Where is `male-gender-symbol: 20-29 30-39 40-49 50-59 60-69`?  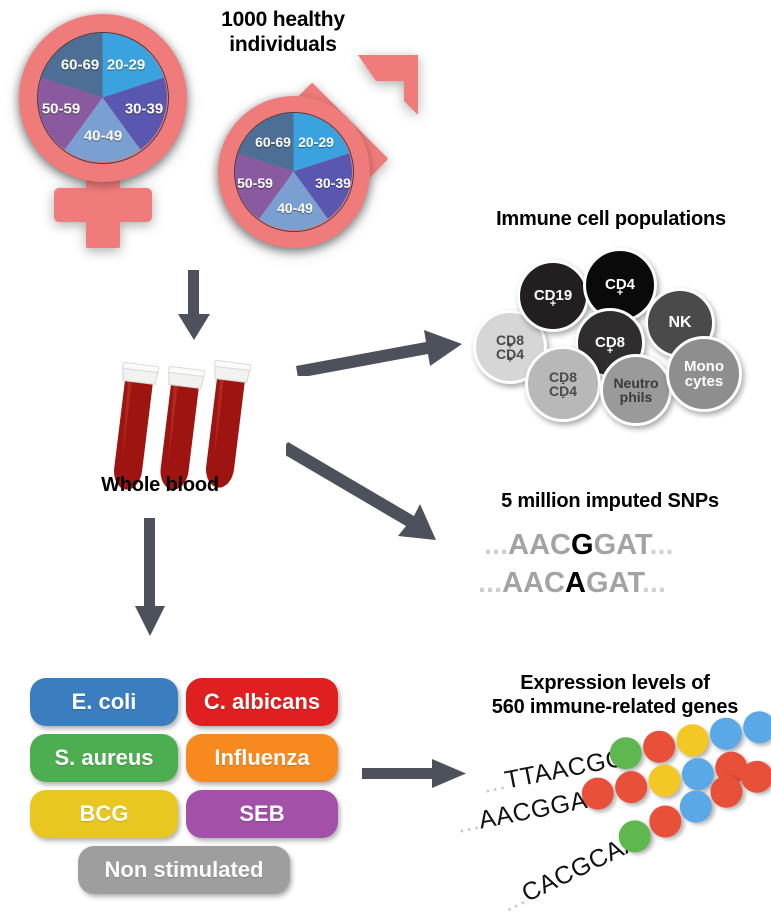
male-gender-symbol: 20-29 30-39 40-49 50-59 60-69 is located at coordinates (310, 150).